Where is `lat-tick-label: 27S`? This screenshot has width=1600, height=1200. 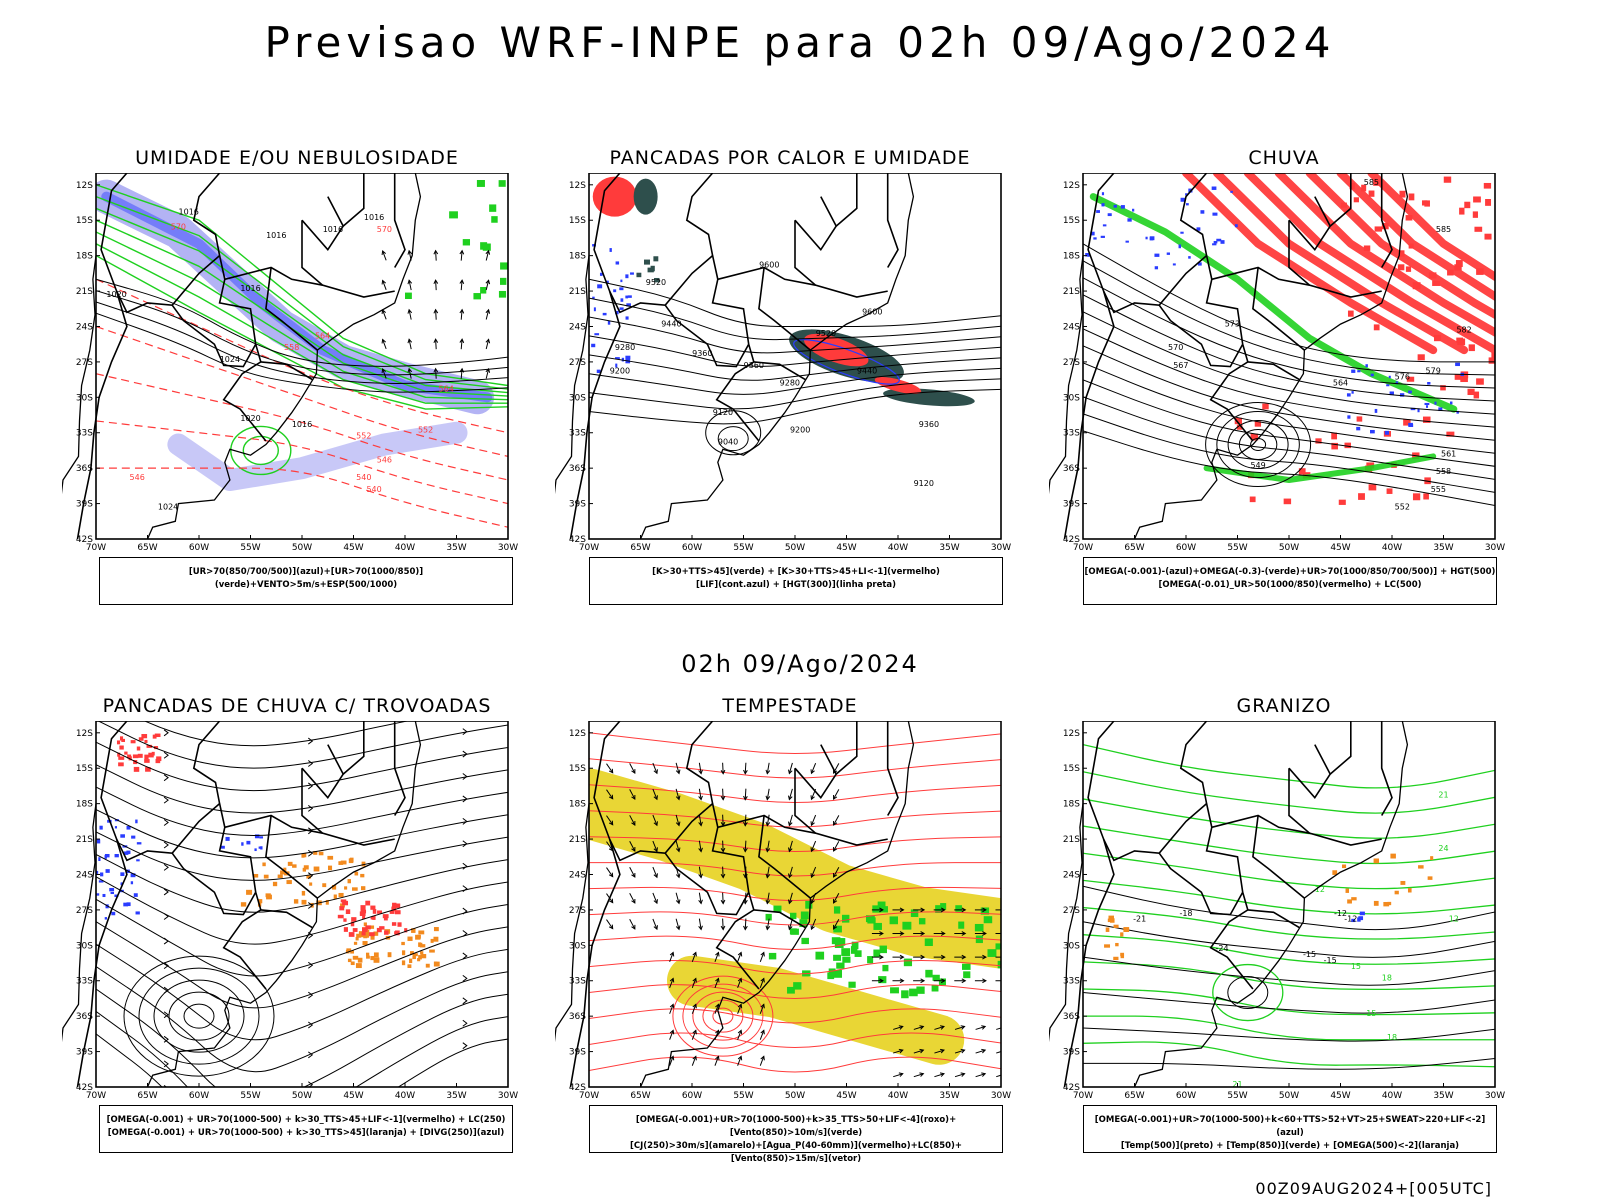 lat-tick-label: 27S is located at coordinates (1071, 363).